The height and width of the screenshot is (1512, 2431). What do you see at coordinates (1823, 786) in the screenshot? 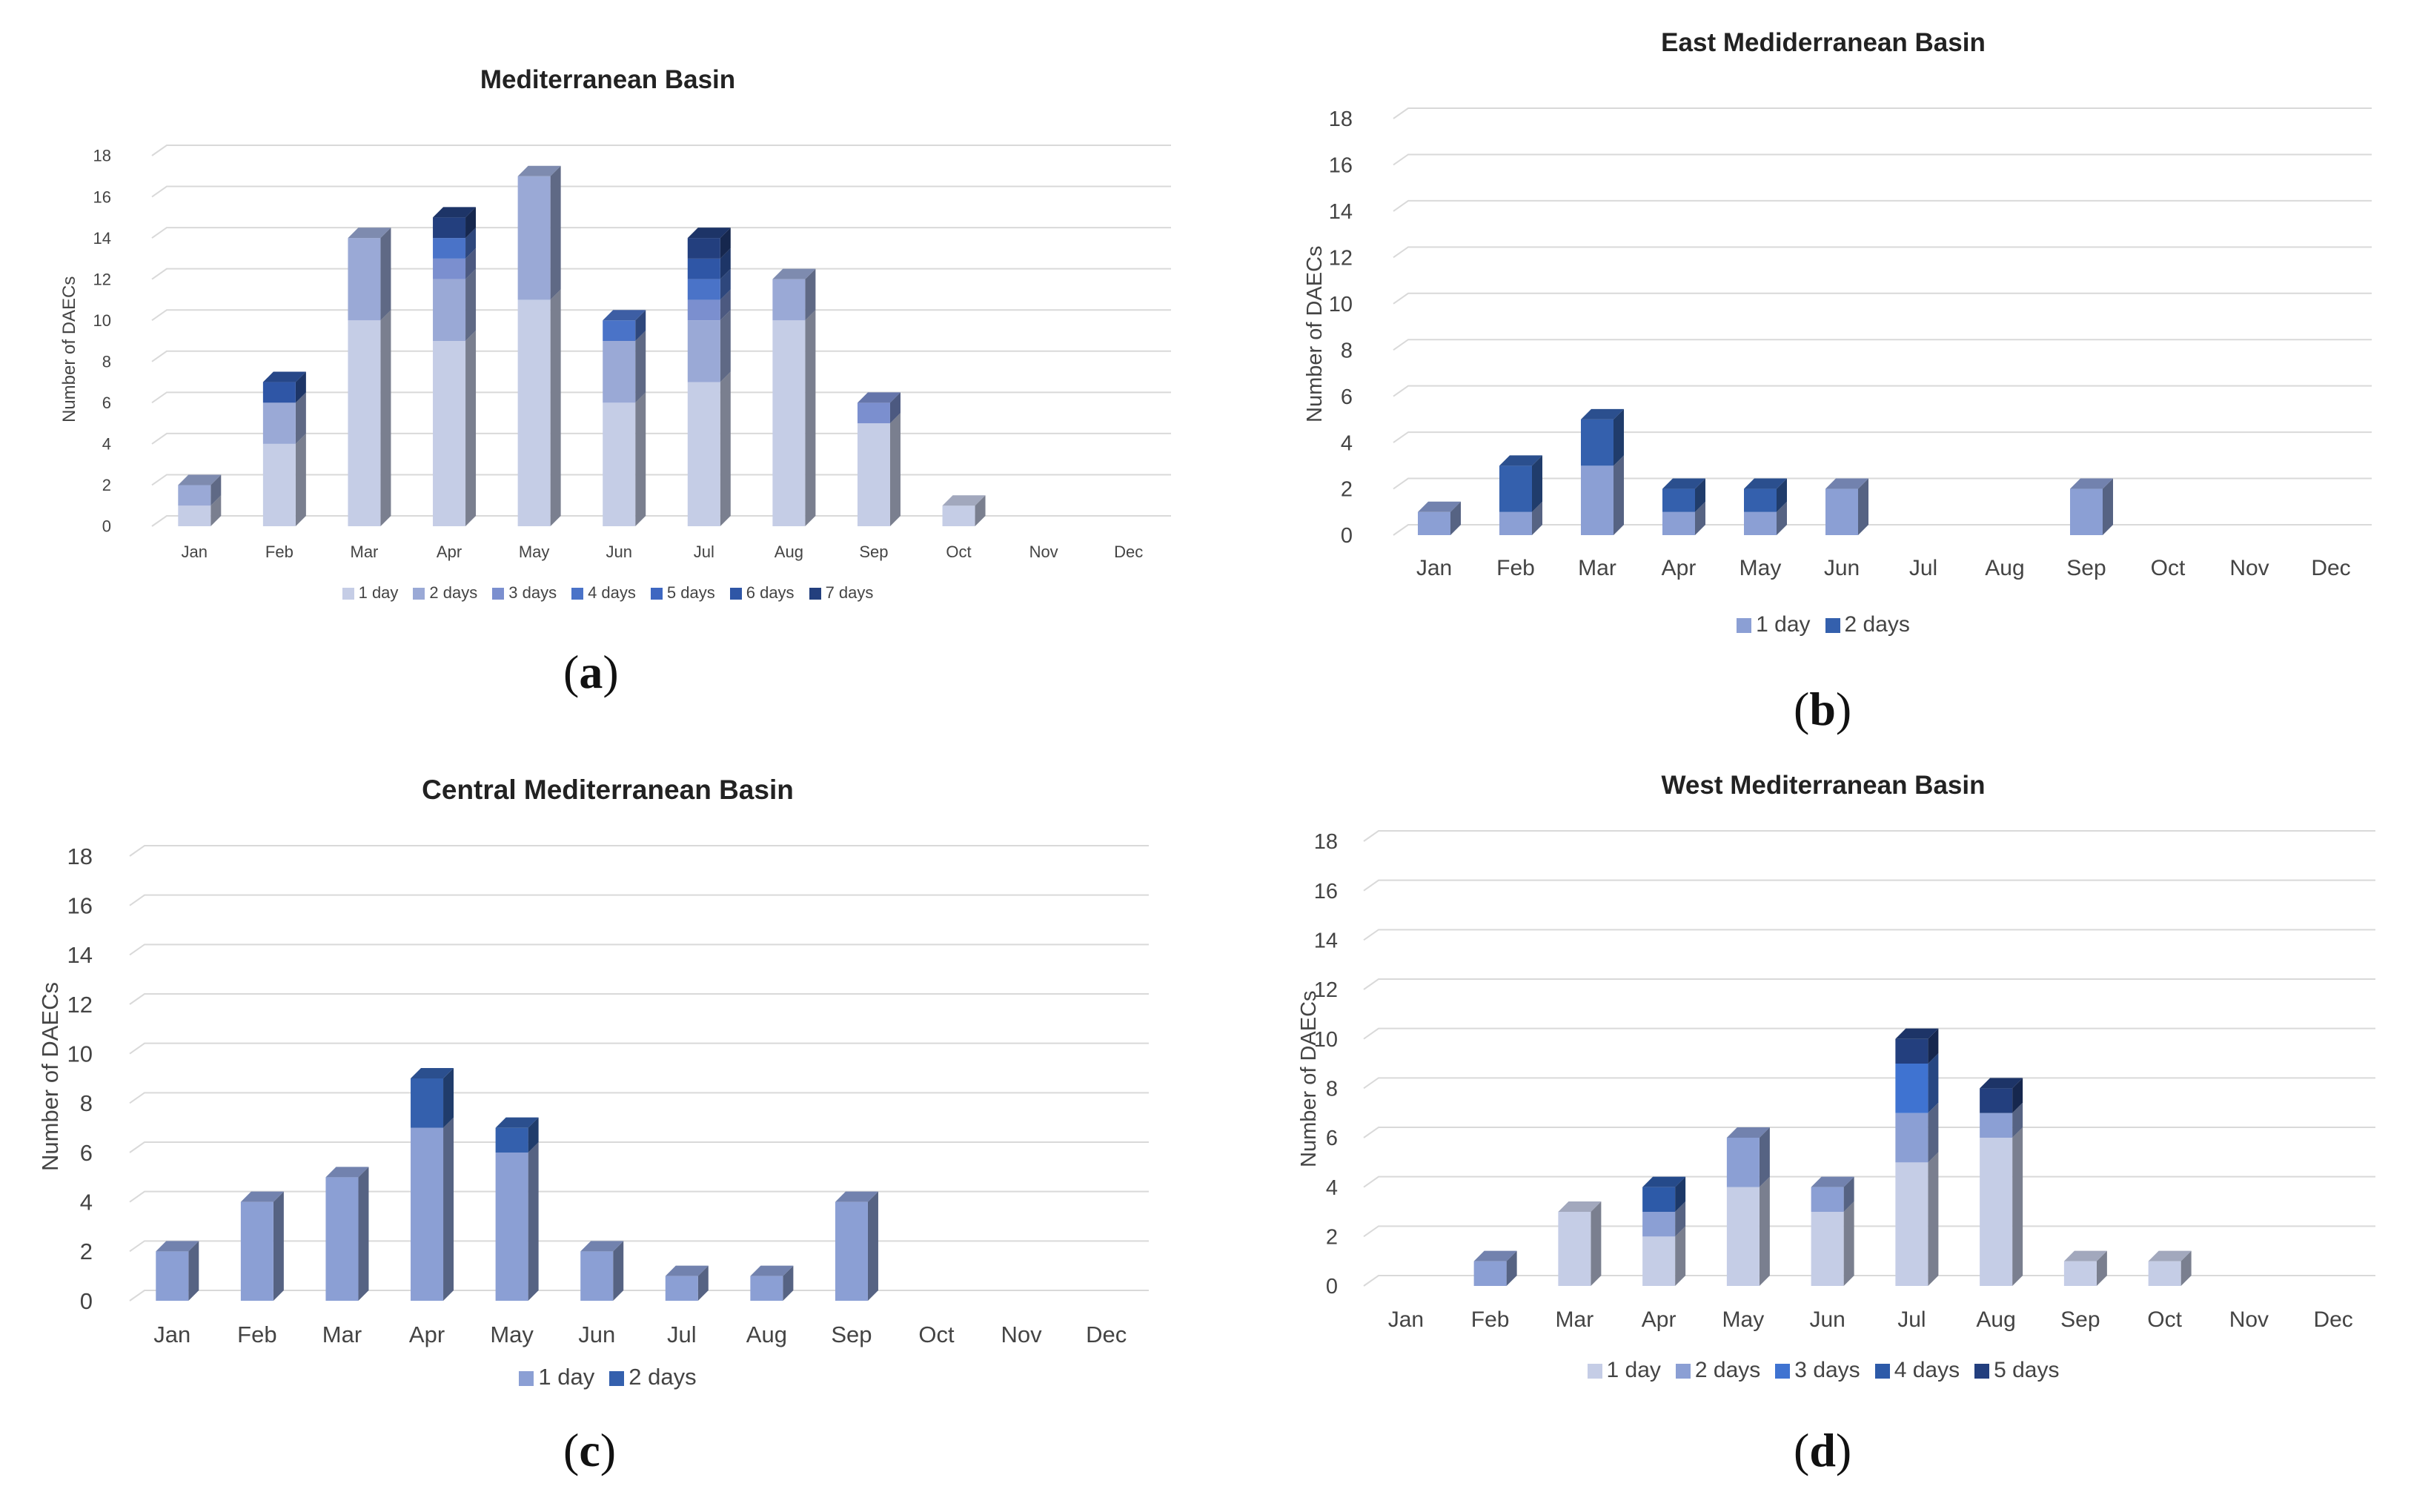
I see `chart-title: West Mediterranean Basin` at bounding box center [1823, 786].